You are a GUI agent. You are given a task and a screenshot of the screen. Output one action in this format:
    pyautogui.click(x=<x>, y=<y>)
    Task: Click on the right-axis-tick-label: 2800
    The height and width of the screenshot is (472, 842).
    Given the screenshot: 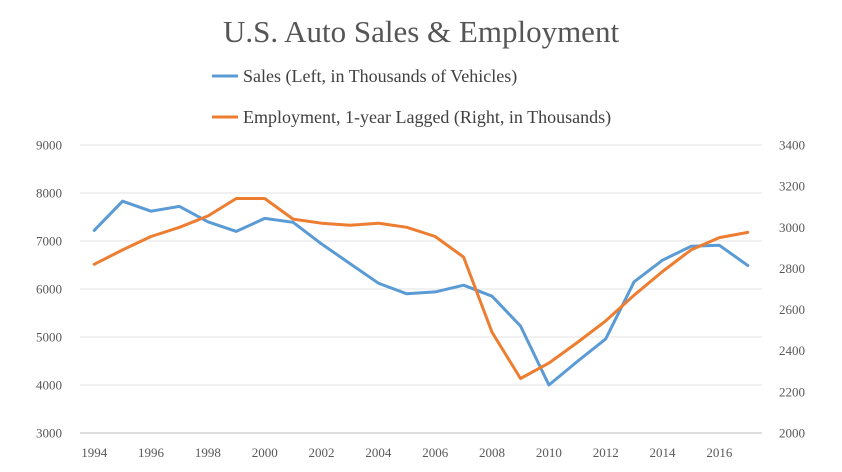 What is the action you would take?
    pyautogui.click(x=792, y=268)
    